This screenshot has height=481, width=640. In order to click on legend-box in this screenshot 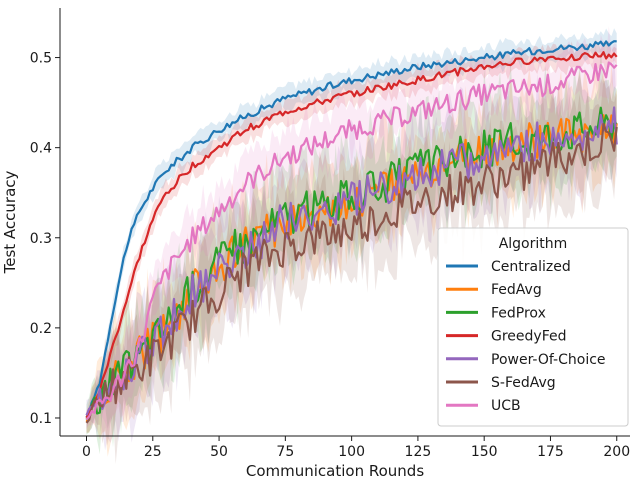, I will do `click(533, 327)`.